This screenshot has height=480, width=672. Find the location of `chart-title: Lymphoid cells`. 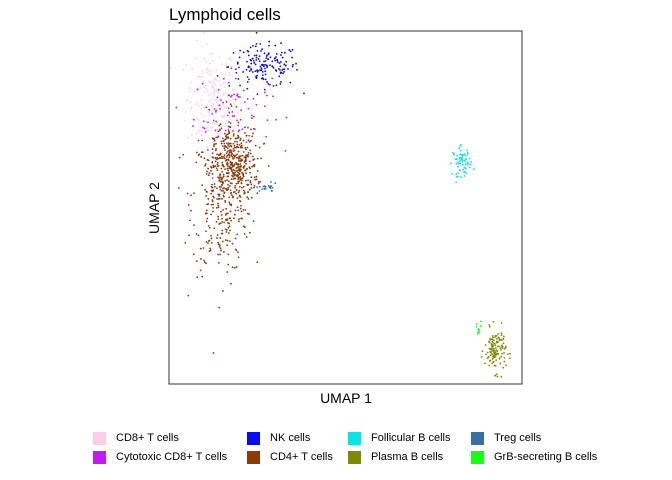

chart-title: Lymphoid cells is located at coordinates (225, 14).